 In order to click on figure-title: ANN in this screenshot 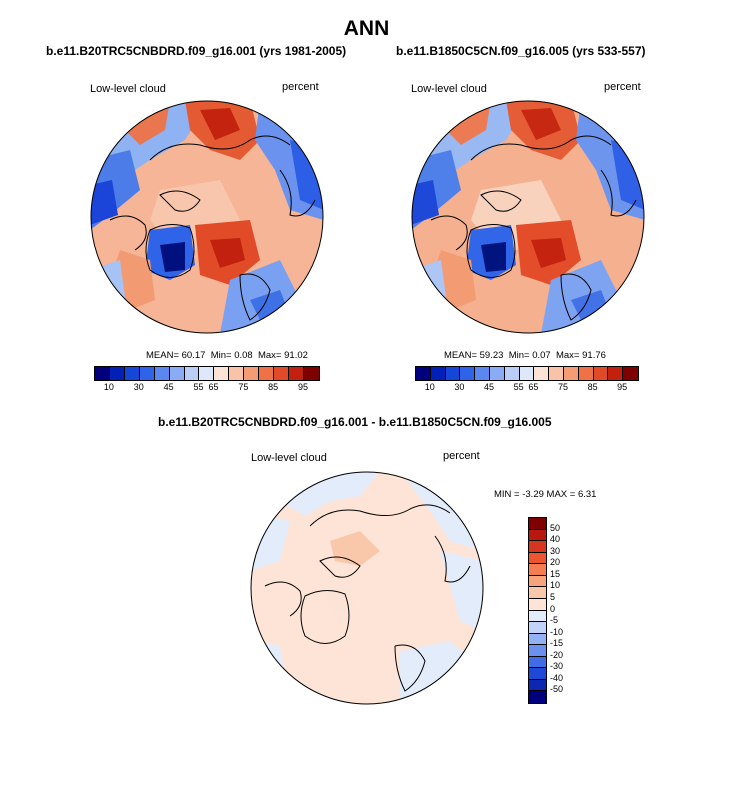, I will do `click(366, 28)`.